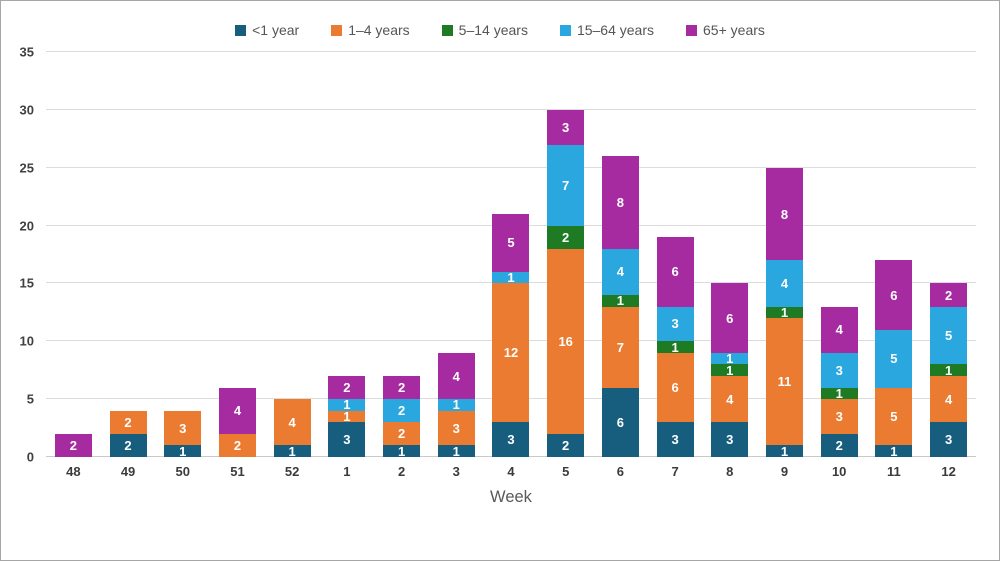 The image size is (1000, 561). Describe the element at coordinates (73, 254) in the screenshot. I see `bar-column: 2` at that location.